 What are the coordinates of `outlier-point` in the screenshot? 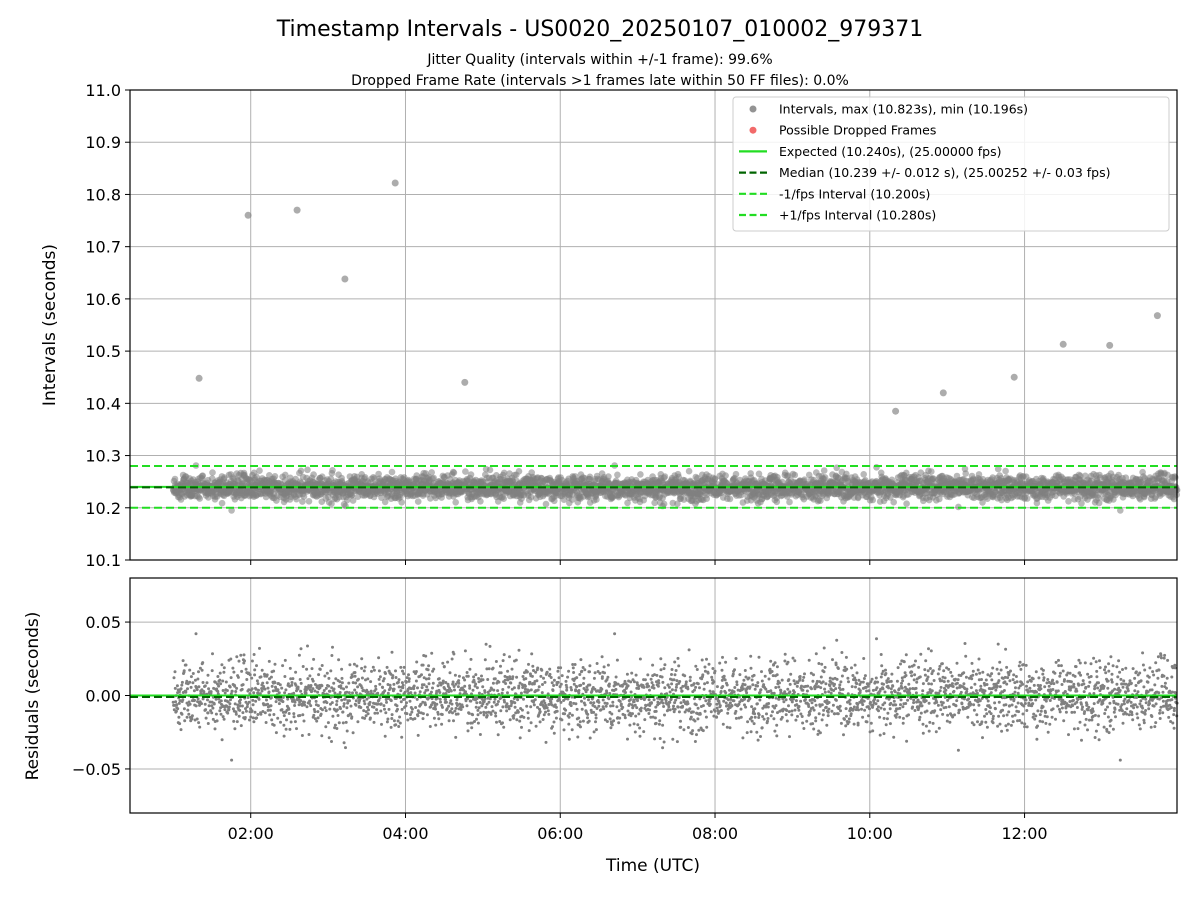 It's located at (395, 183).